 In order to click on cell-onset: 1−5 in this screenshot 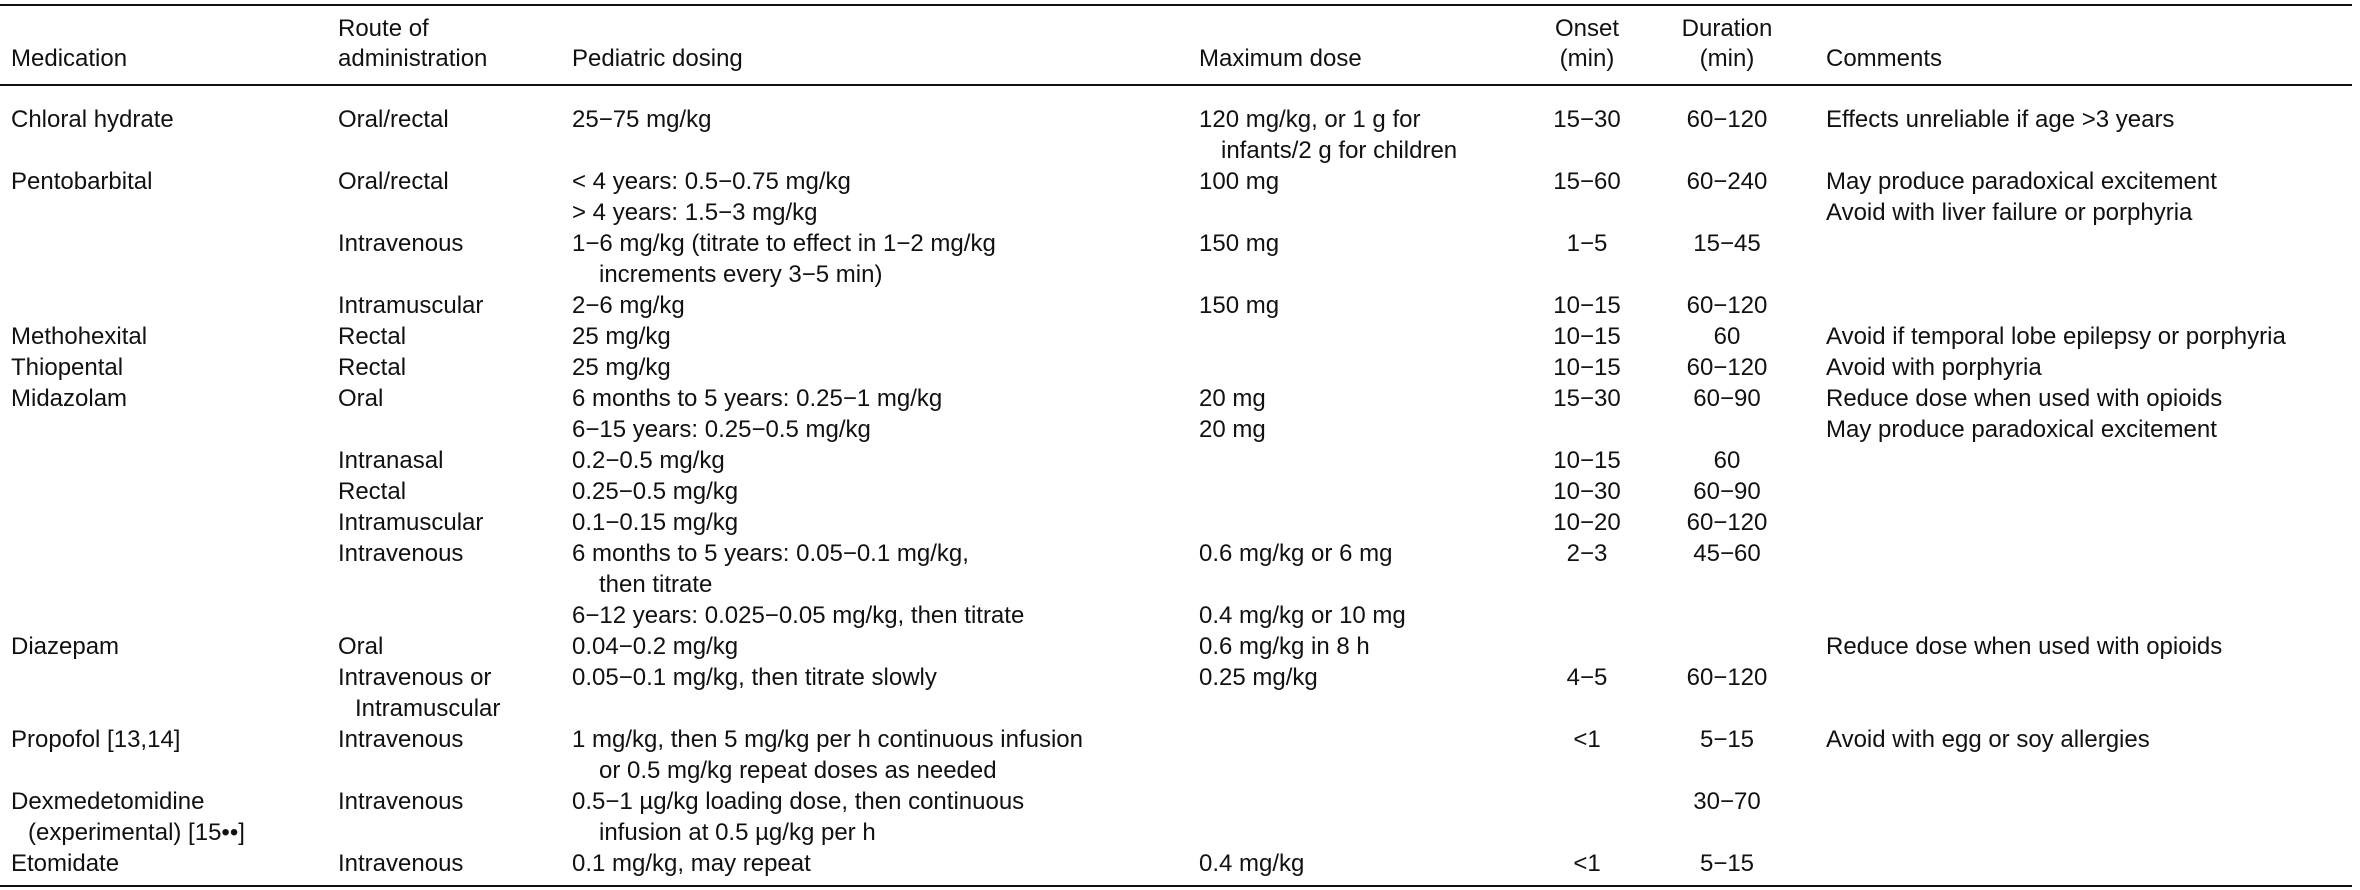, I will do `click(1587, 243)`.